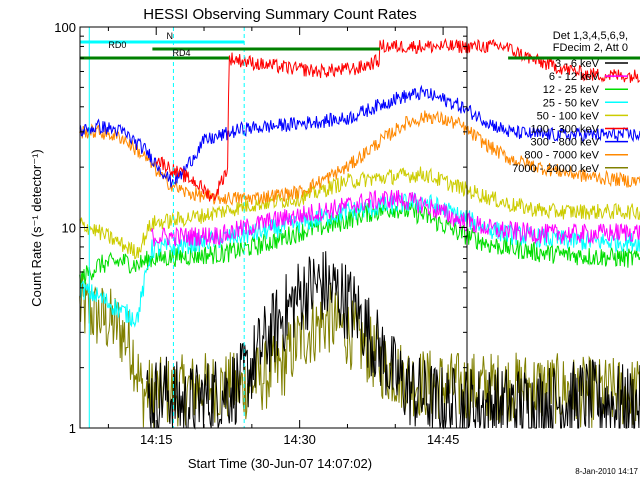 The image size is (640, 480). I want to click on legend-label-50-100-kev: 50 - 100 keV, so click(568, 116).